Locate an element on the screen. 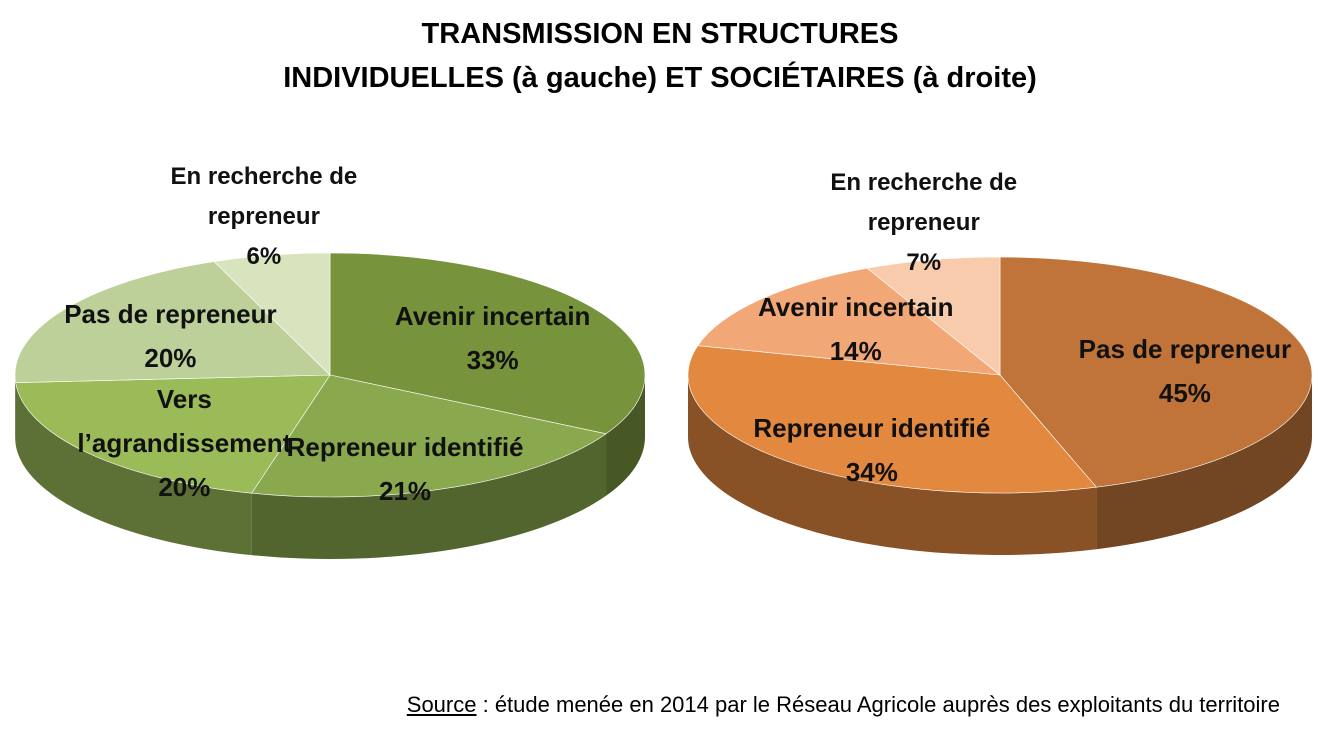 The width and height of the screenshot is (1320, 742). slice-label: Pas de repreneur 45% is located at coordinates (1185, 371).